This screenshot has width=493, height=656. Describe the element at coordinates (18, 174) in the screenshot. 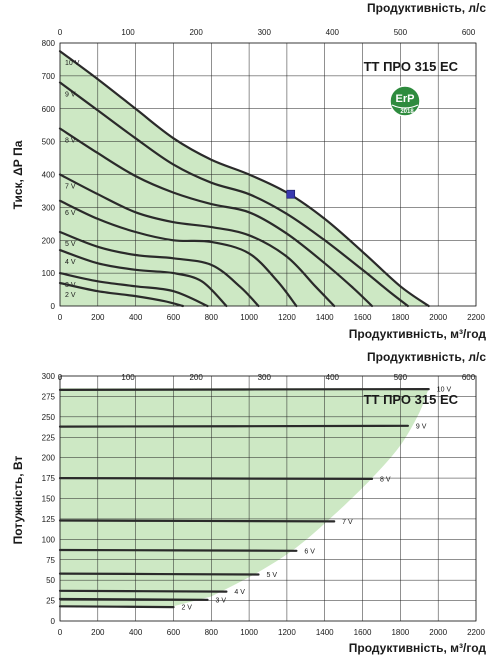

I see `y-axis-title: Тиск, ΔР Па` at that location.